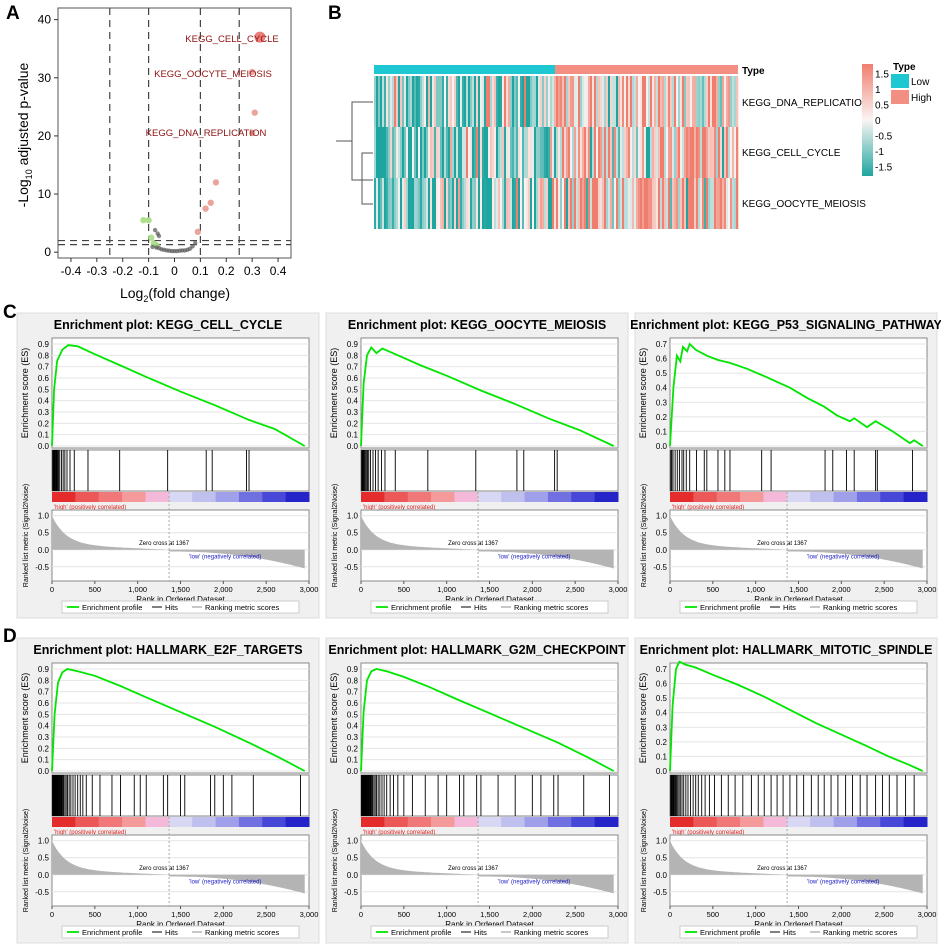 This screenshot has height=948, width=941. I want to click on volcano-xtick-label-8: 0.4, so click(278, 271).